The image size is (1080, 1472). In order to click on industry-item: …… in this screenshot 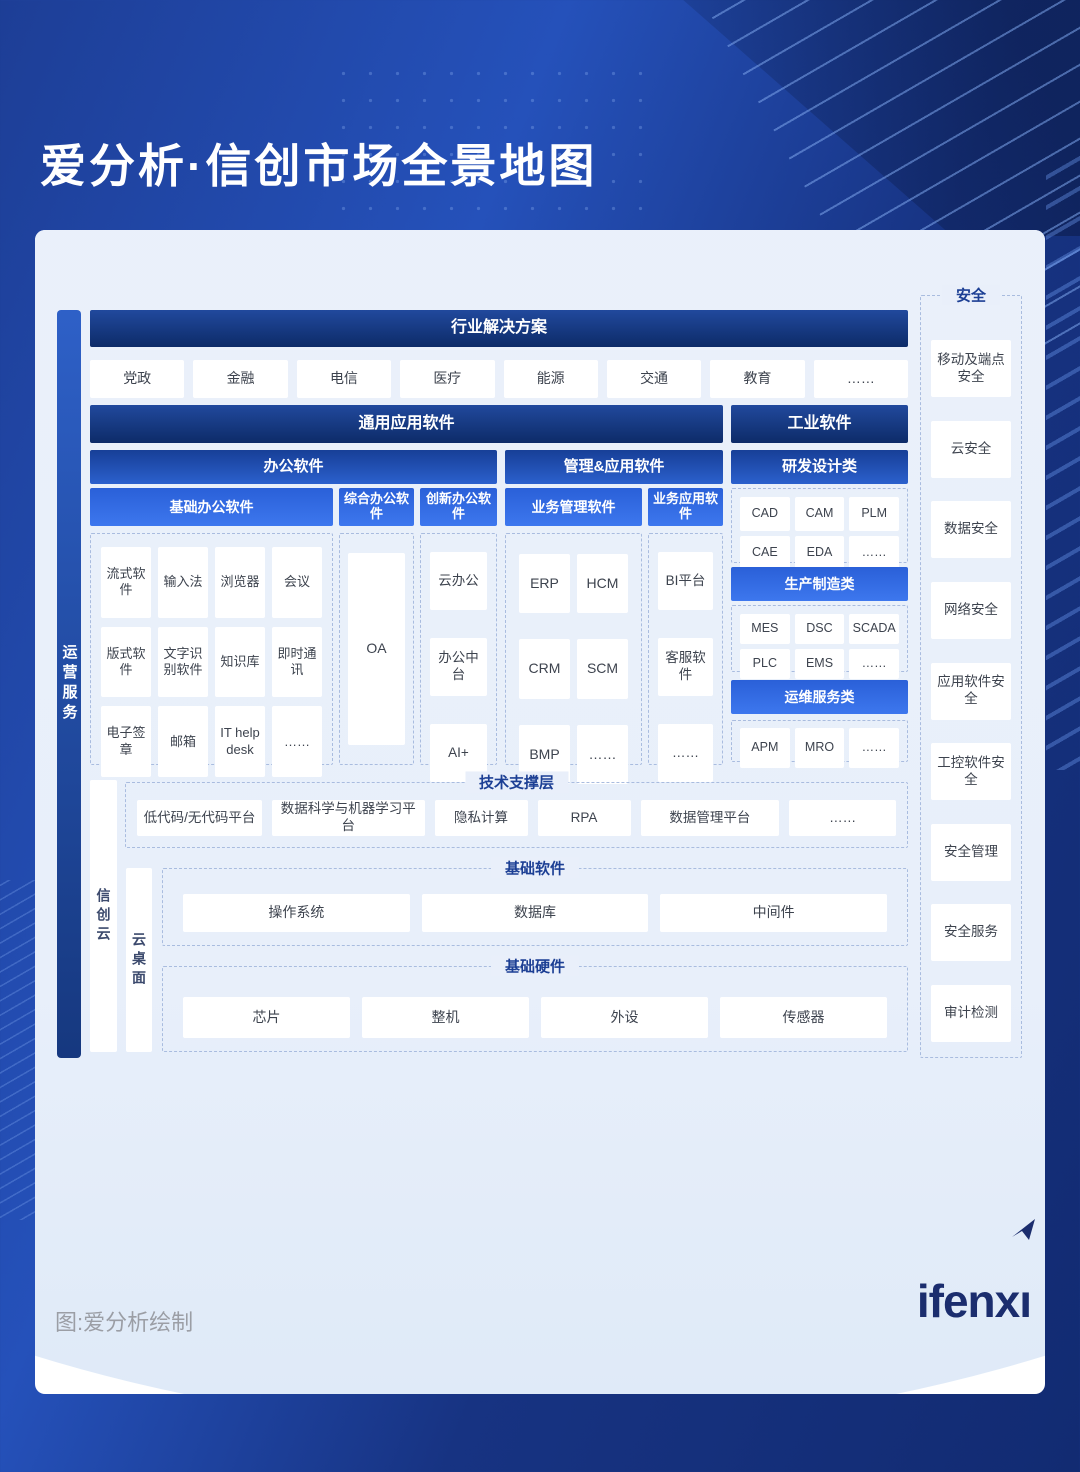, I will do `click(860, 379)`.